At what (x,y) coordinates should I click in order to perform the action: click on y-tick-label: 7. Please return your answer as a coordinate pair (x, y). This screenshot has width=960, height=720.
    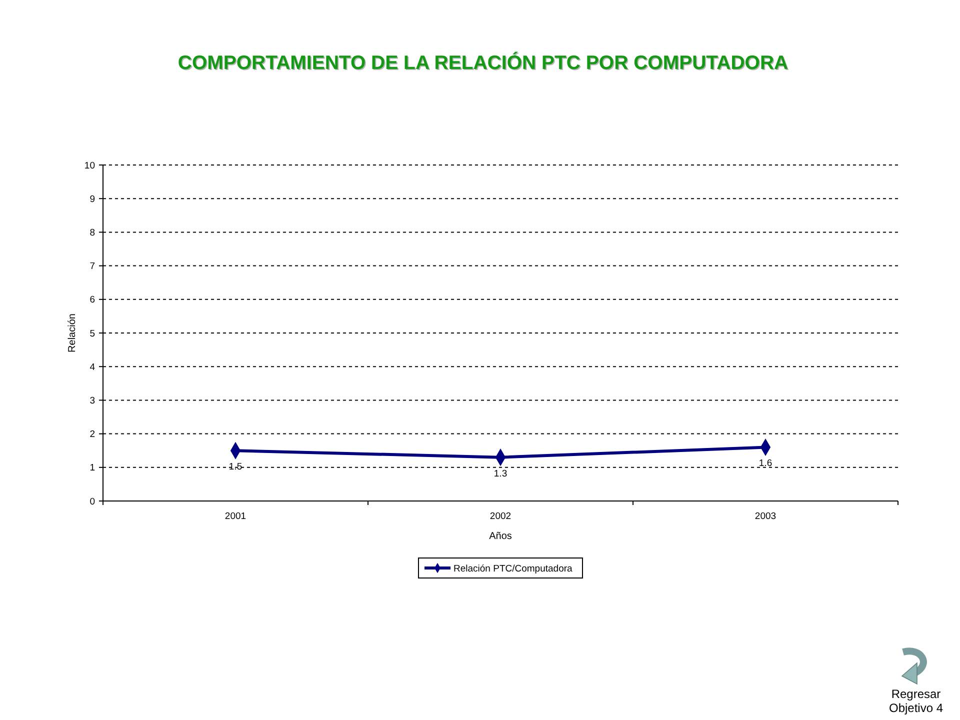
    Looking at the image, I should click on (92, 266).